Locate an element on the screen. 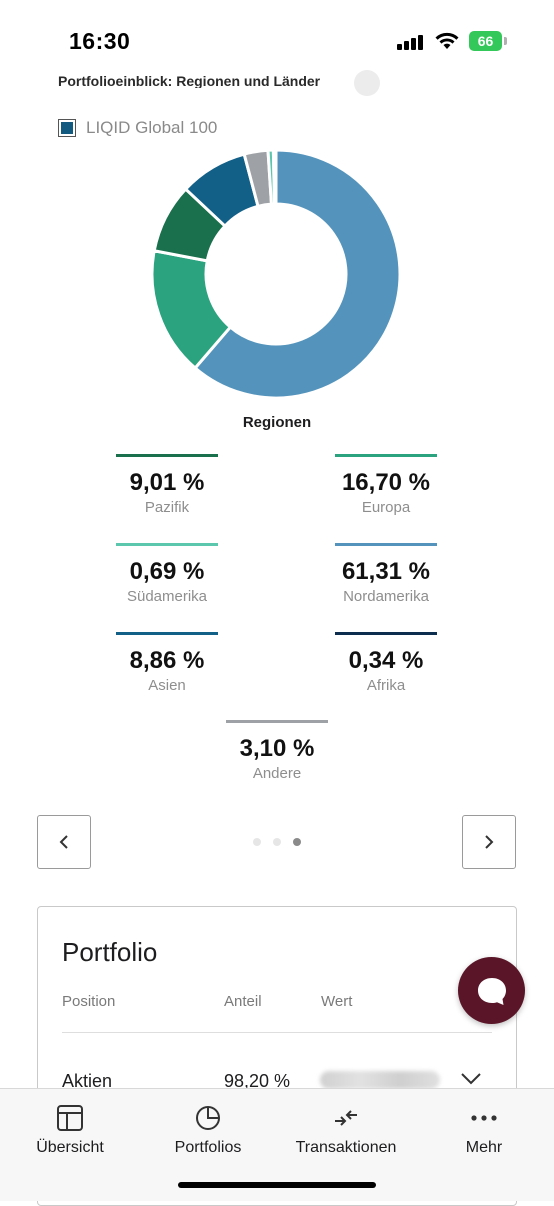 The height and width of the screenshot is (1206, 554). chart-legend: LIQID Global 100 is located at coordinates (137, 128).